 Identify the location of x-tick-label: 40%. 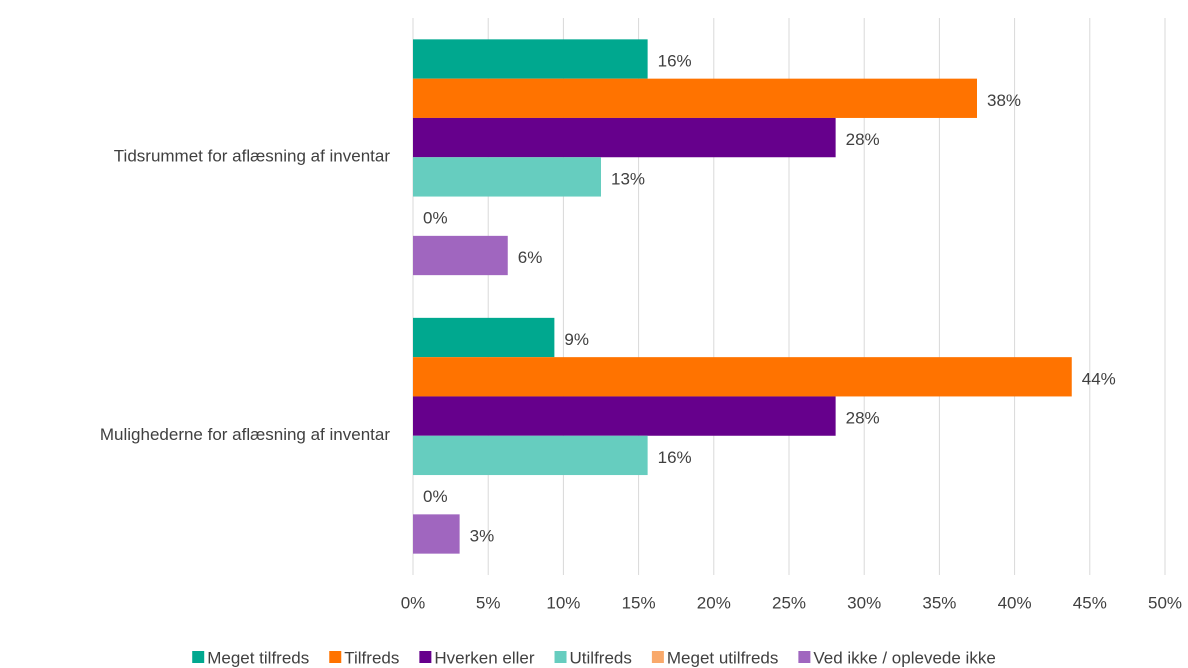
(1015, 602).